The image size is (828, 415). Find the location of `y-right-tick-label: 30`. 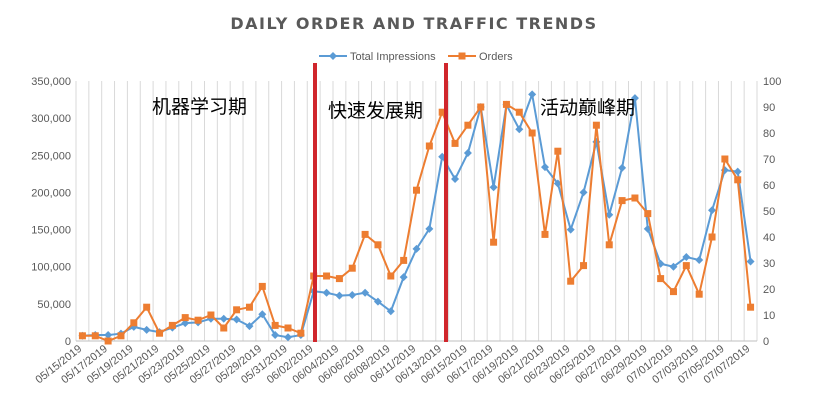

y-right-tick-label: 30 is located at coordinates (769, 264).